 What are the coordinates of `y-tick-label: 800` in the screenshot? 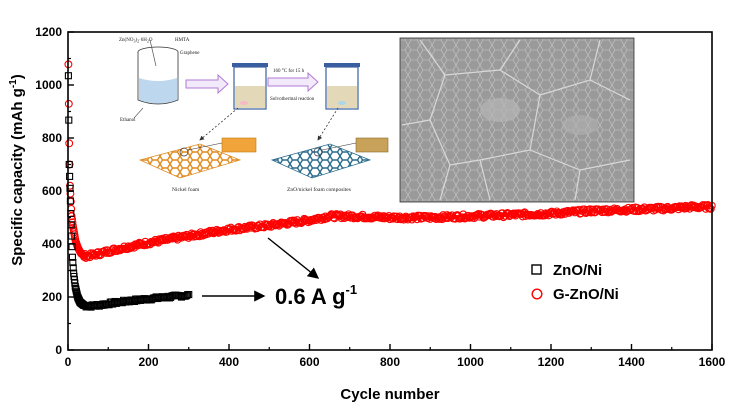 It's located at (52, 138).